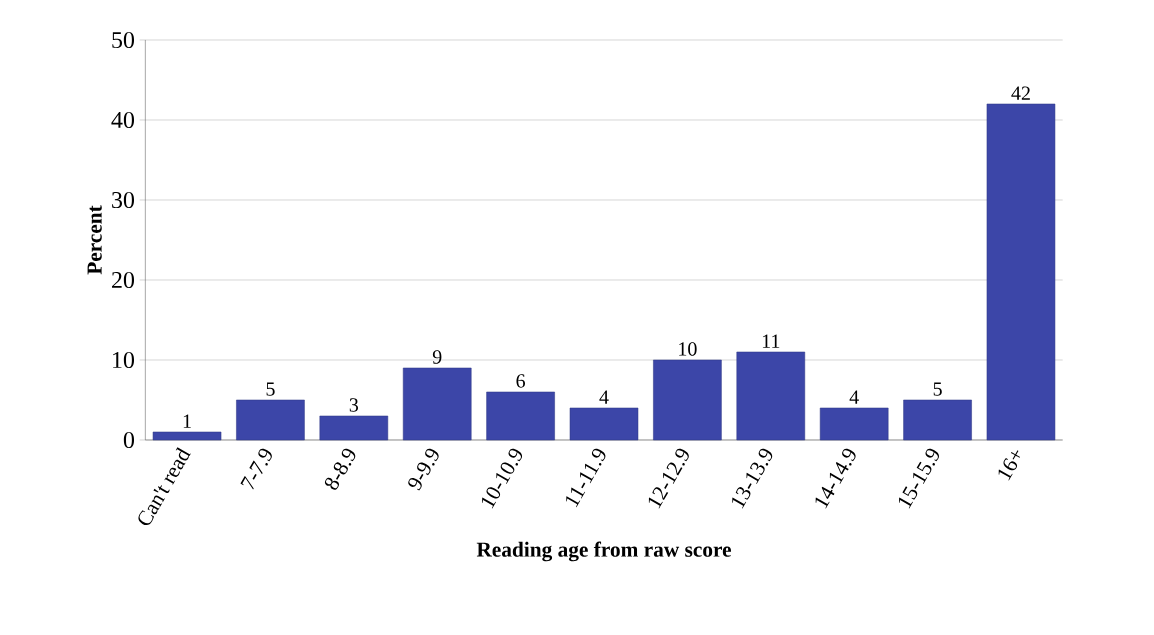 Image resolution: width=1154 pixels, height=635 pixels. Describe the element at coordinates (354, 405) in the screenshot. I see `data-label: 3` at that location.